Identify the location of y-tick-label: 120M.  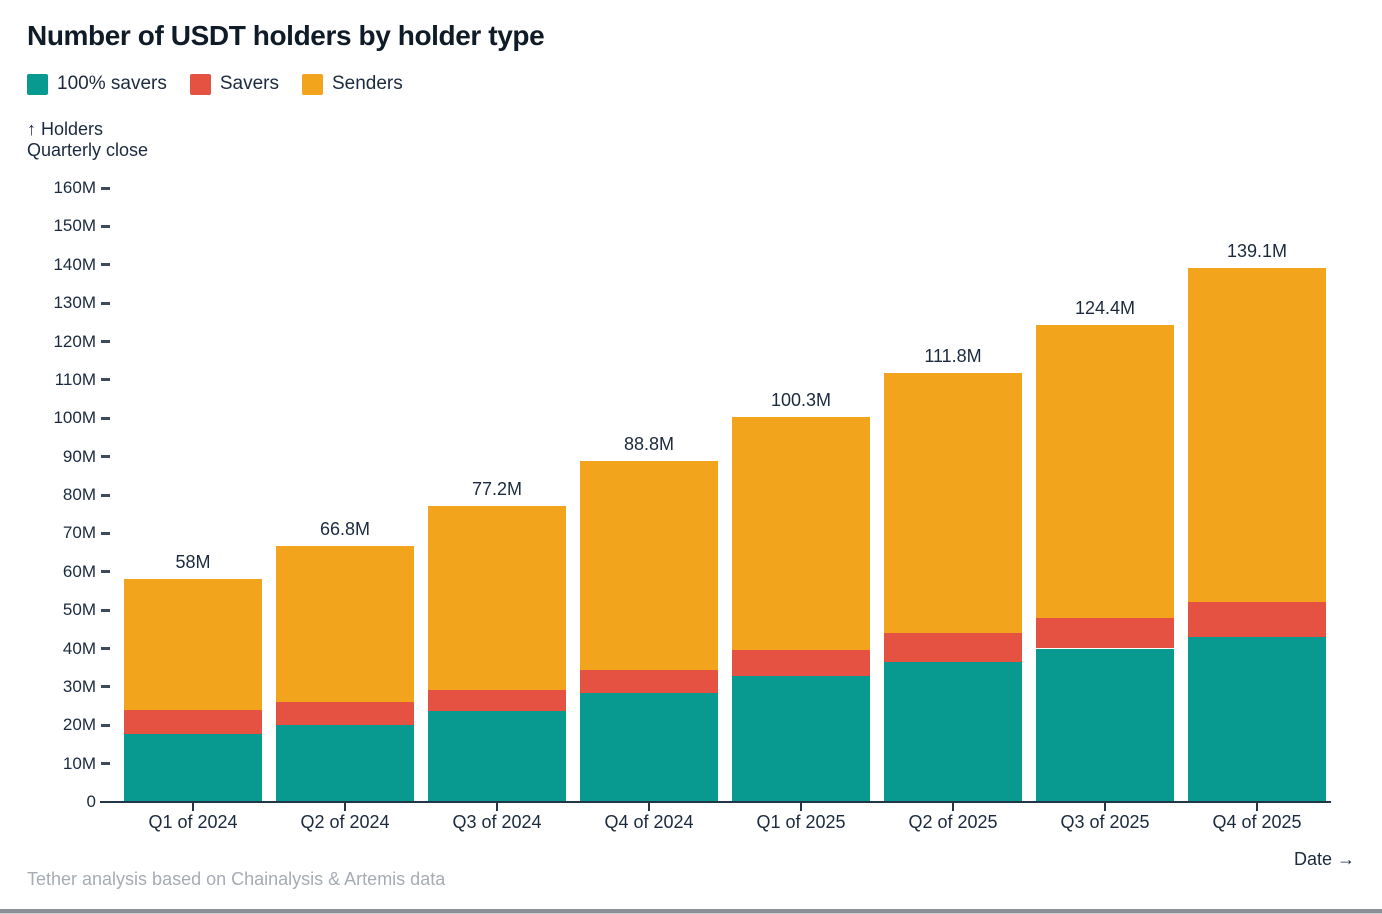
(74, 341).